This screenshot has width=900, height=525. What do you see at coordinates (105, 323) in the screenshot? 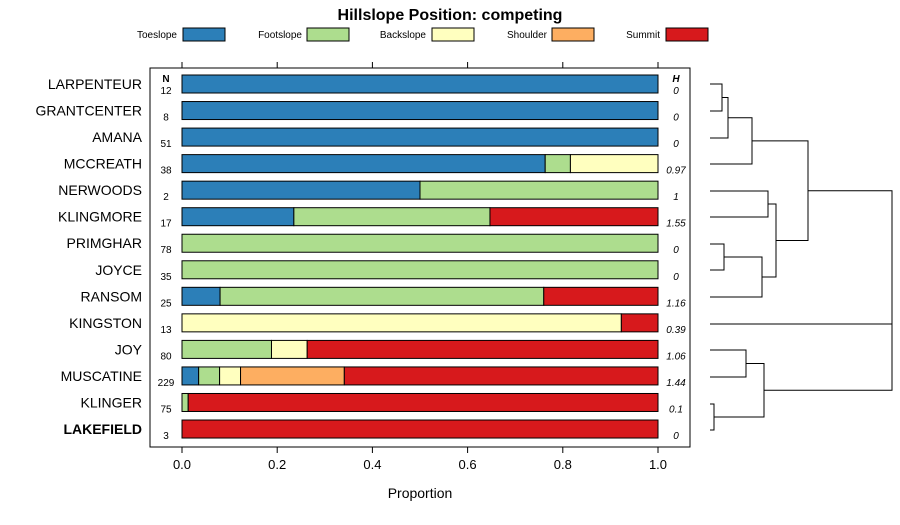
I see `row-label: KINGSTON` at bounding box center [105, 323].